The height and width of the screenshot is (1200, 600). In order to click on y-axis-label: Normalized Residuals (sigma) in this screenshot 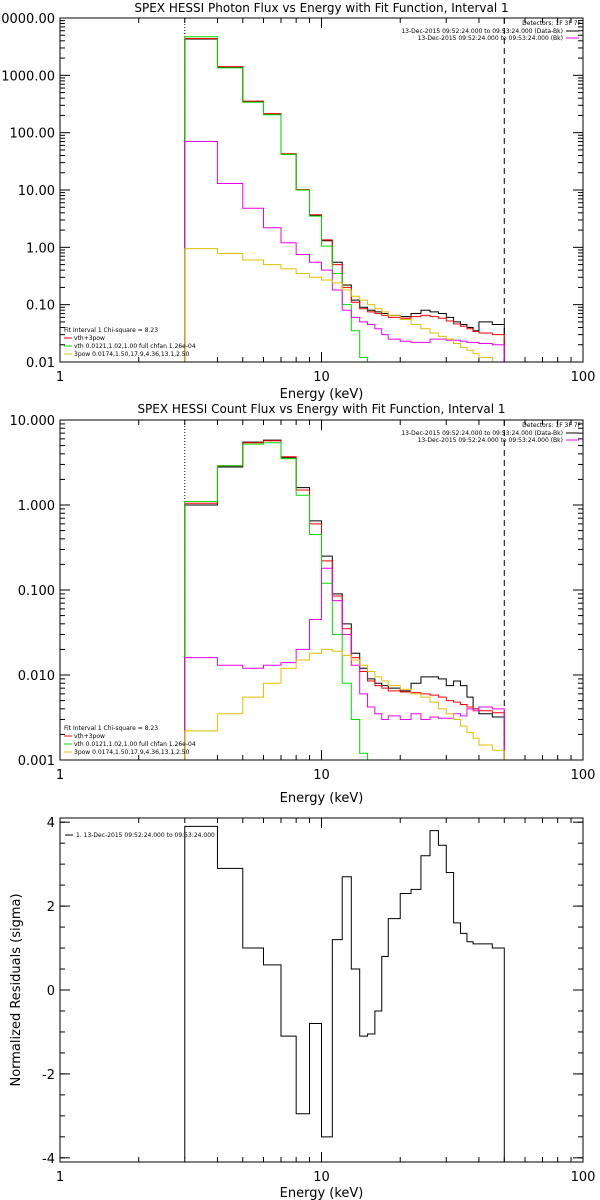, I will do `click(16, 989)`.